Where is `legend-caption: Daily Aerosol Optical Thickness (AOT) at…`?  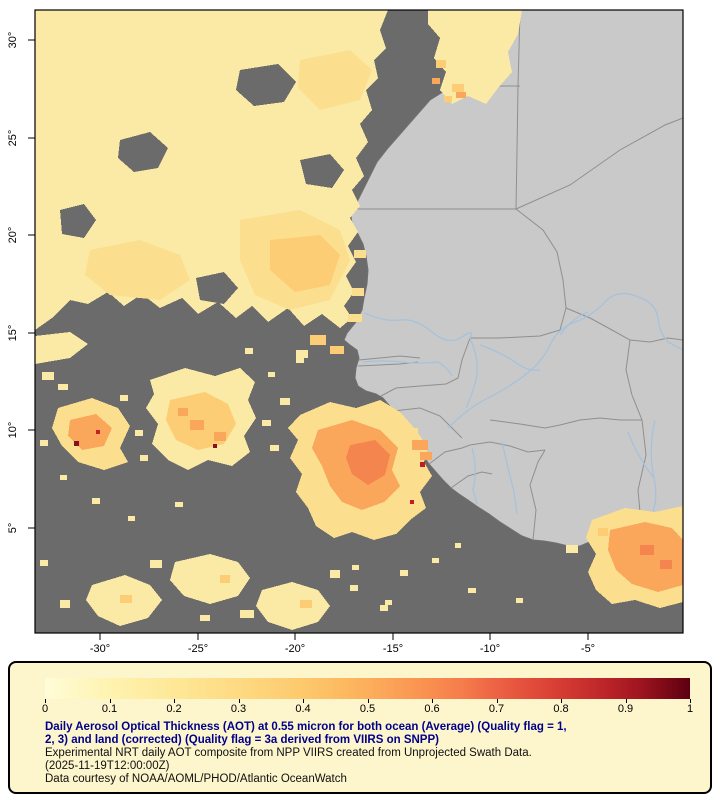 legend-caption: Daily Aerosol Optical Thickness (AOT) at… is located at coordinates (372, 753).